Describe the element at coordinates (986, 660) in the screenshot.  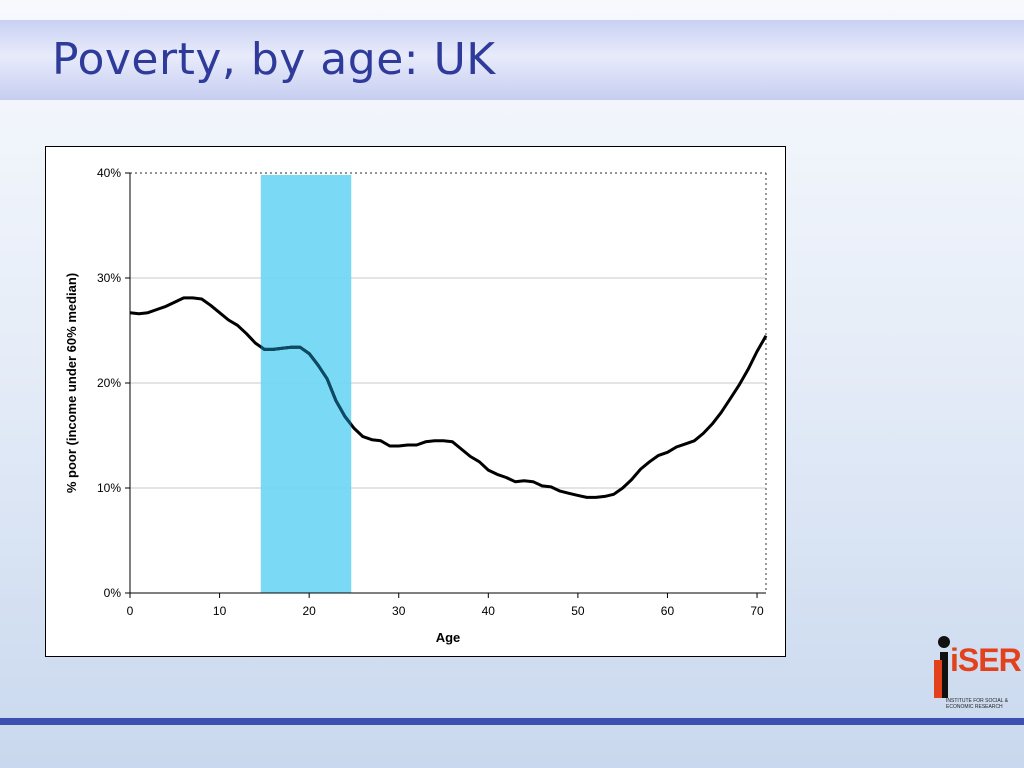
I see `logo-wordmark: iSER` at that location.